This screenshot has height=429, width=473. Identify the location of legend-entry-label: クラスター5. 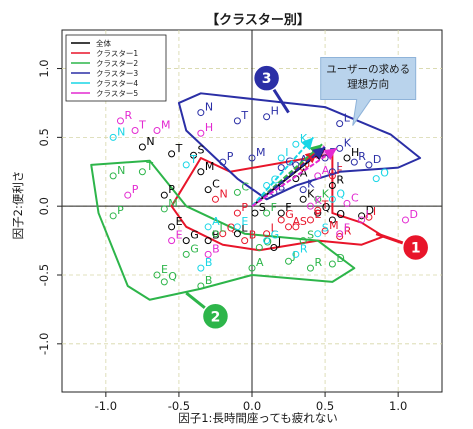
(117, 93).